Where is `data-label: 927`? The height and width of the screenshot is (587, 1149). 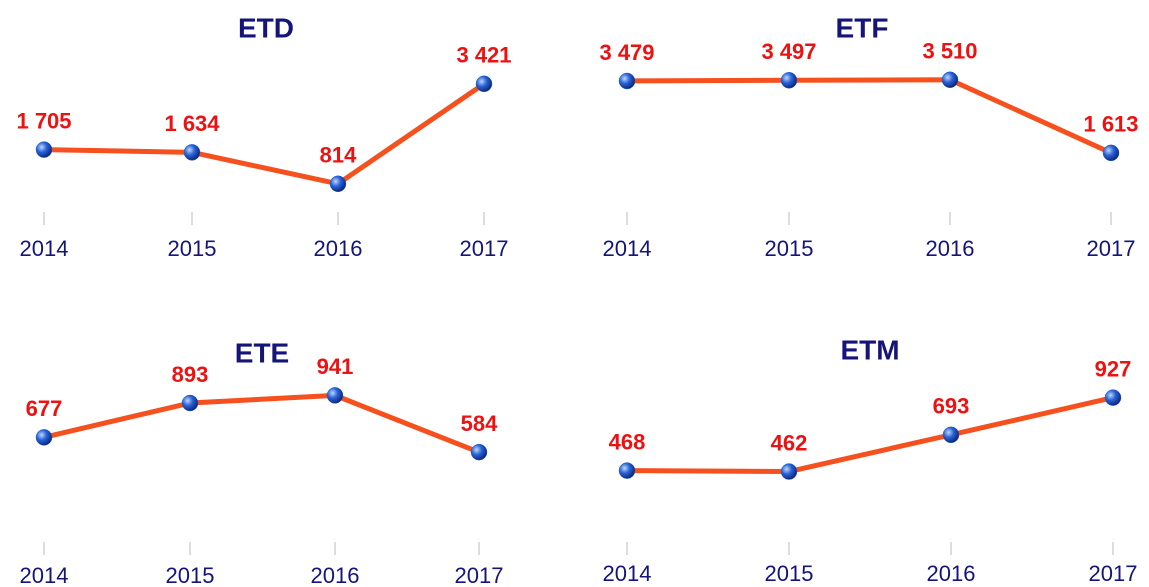 data-label: 927 is located at coordinates (1113, 368).